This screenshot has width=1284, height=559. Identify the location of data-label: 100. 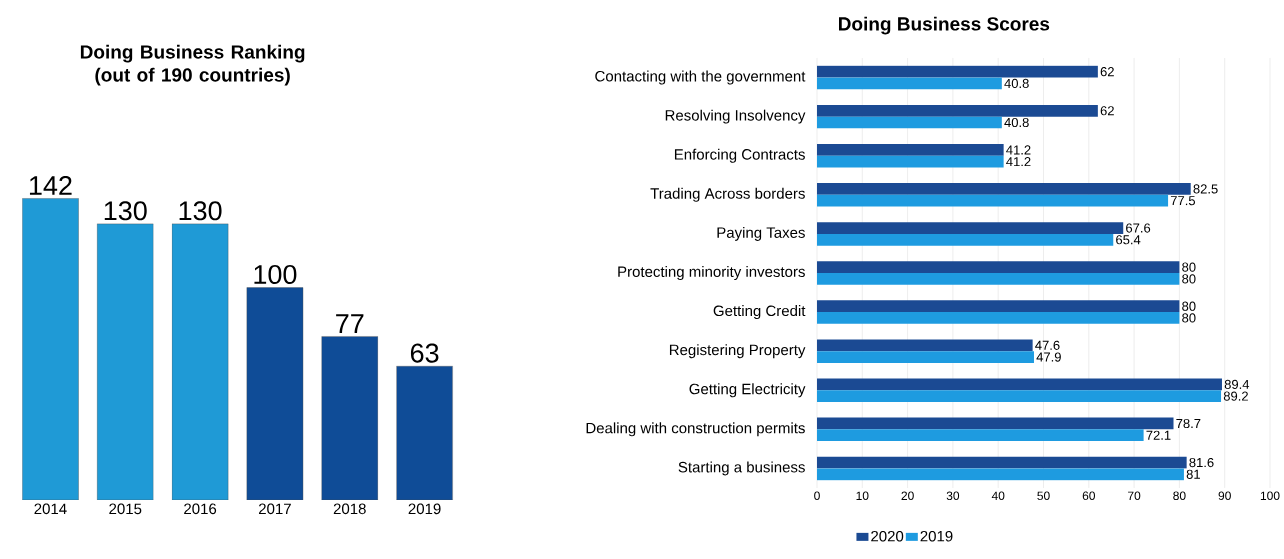
(275, 274).